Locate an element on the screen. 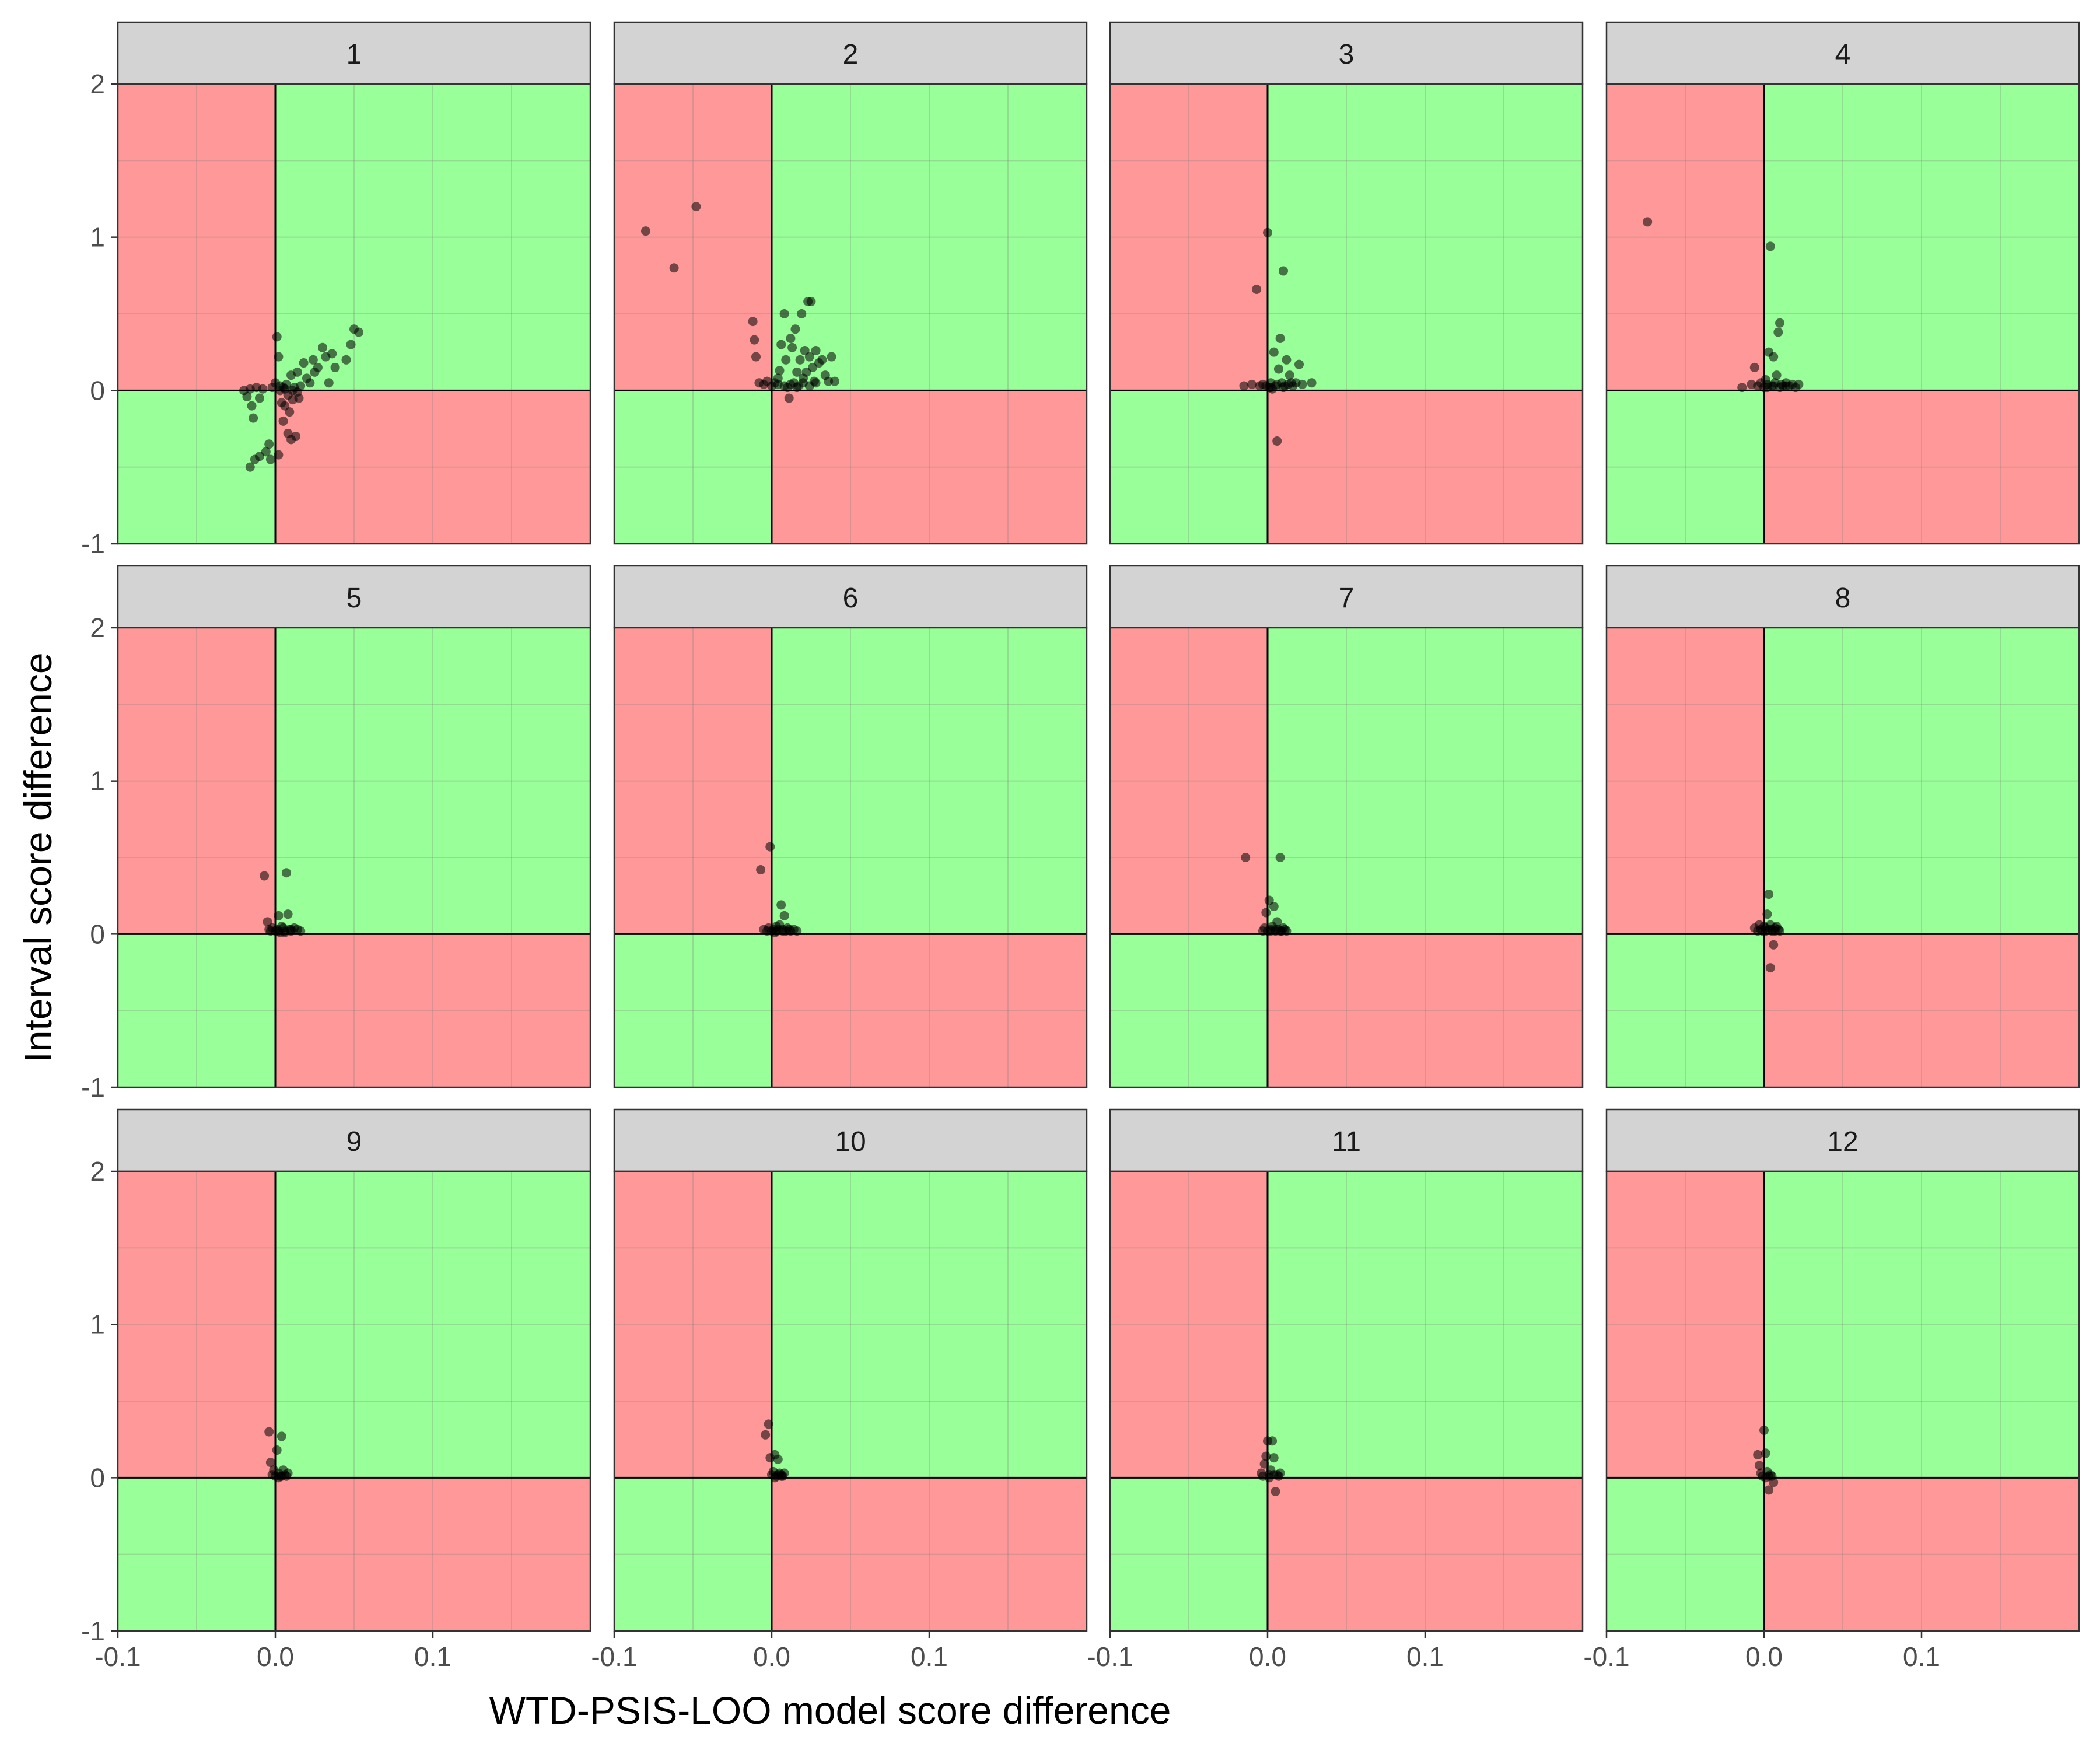 This screenshot has width=2100, height=1750. facet-panel-12: 12 -0.1 0.0 0.1 is located at coordinates (1831, 1390).